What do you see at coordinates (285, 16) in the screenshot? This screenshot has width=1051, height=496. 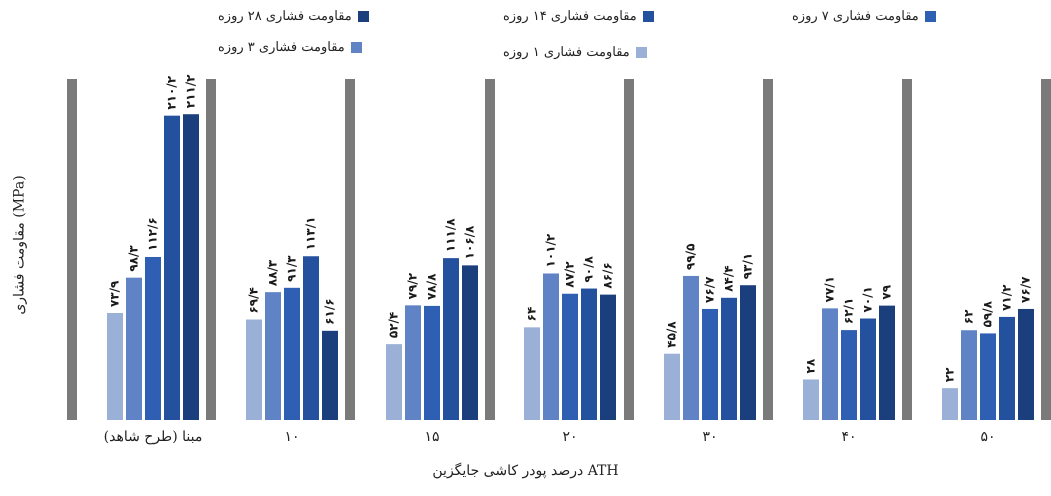 I see `legend-label-28-day: مقاومت فشاری ۲۸ روزه` at bounding box center [285, 16].